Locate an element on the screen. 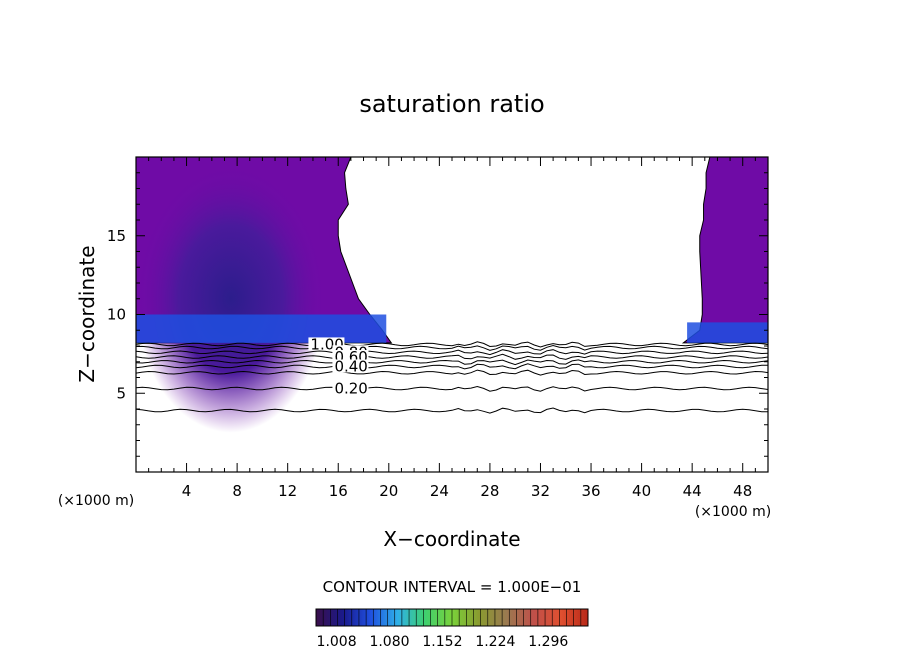 This screenshot has width=904, height=654. x-tick-label: 4 is located at coordinates (187, 491).